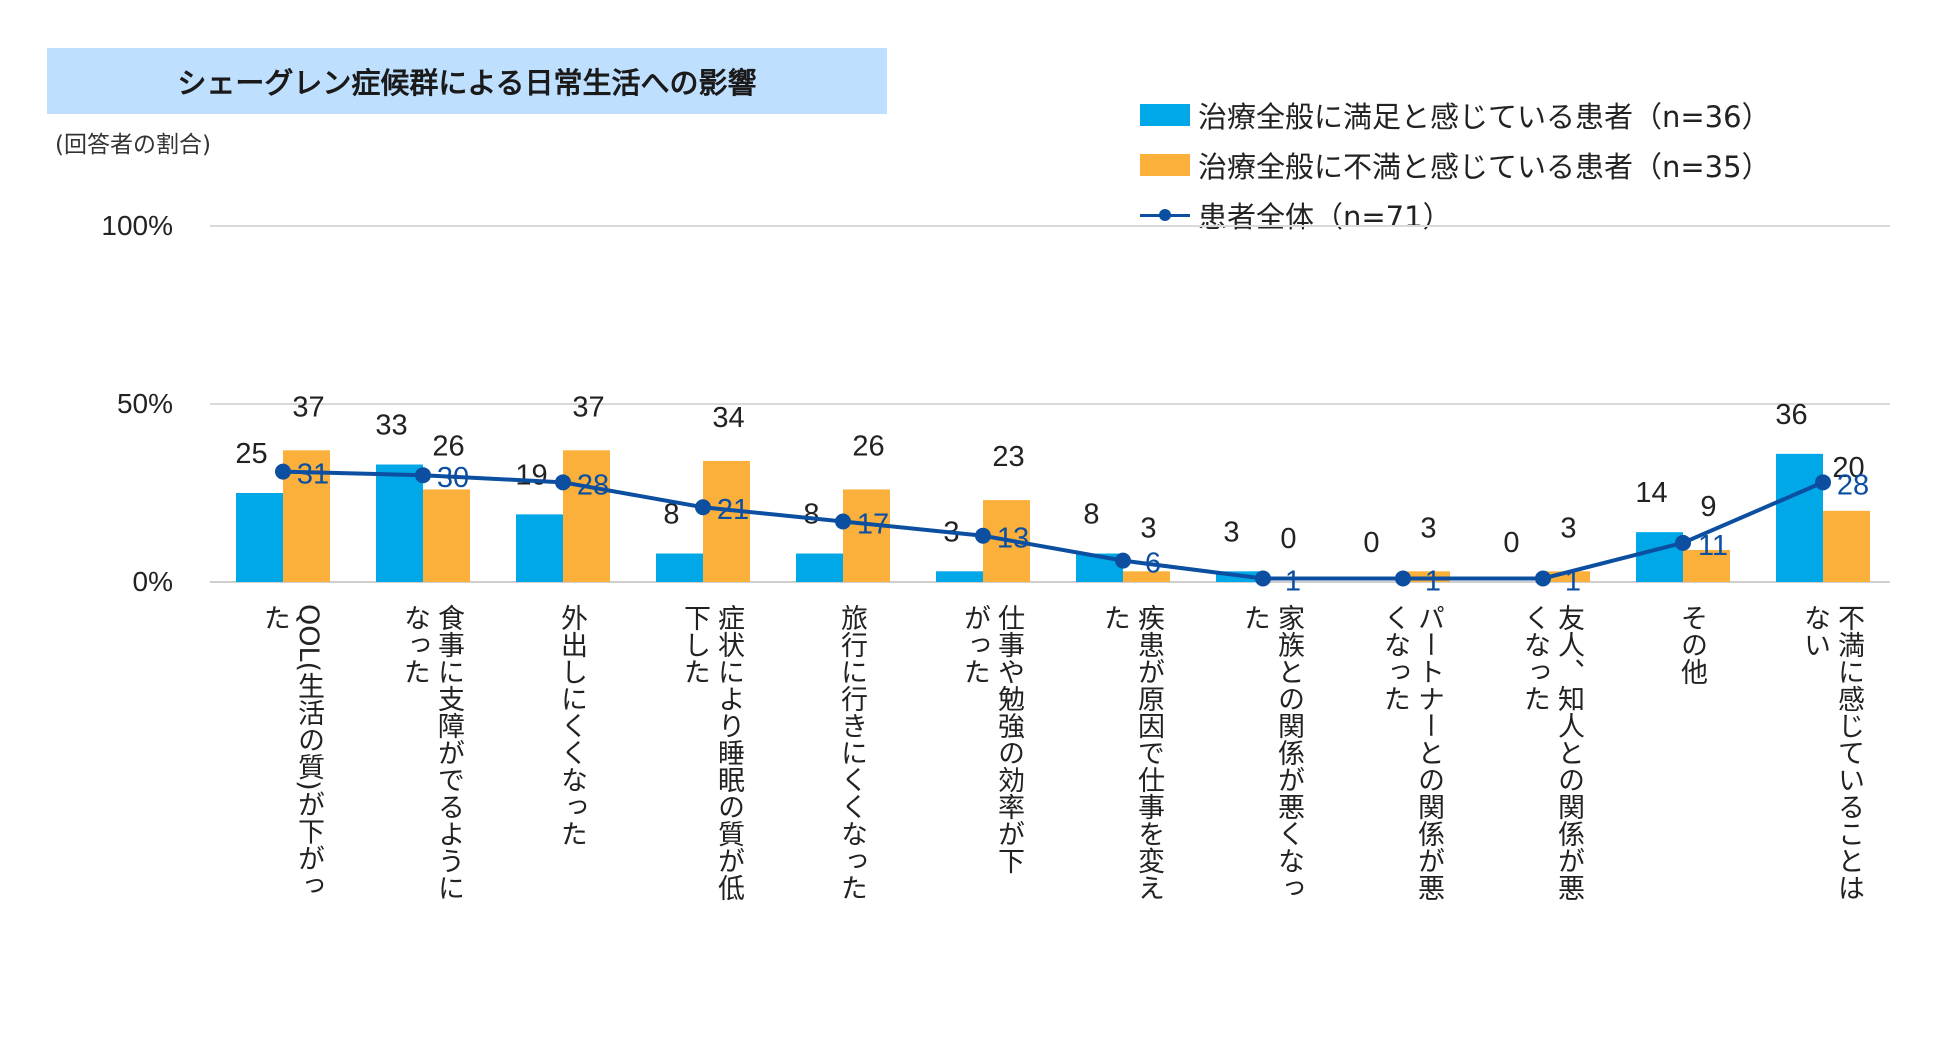 The image size is (1950, 1063). What do you see at coordinates (1848, 468) in the screenshot?
I see `data-label-dissatisfied: 20` at bounding box center [1848, 468].